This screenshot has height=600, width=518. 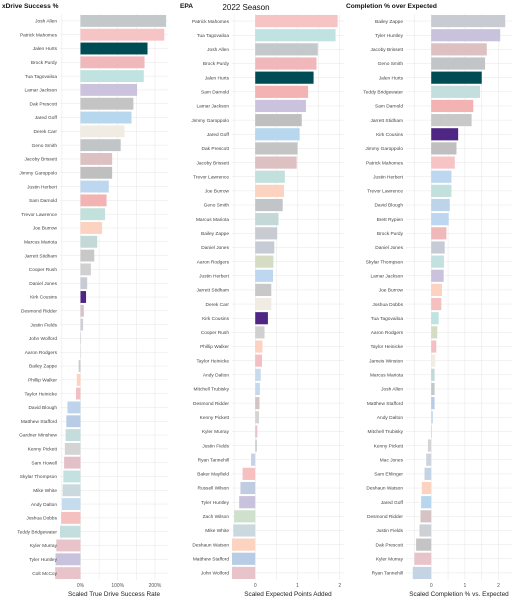 What do you see at coordinates (44, 546) in the screenshot?
I see `xdrive-category-label: Kyler Murray` at bounding box center [44, 546].